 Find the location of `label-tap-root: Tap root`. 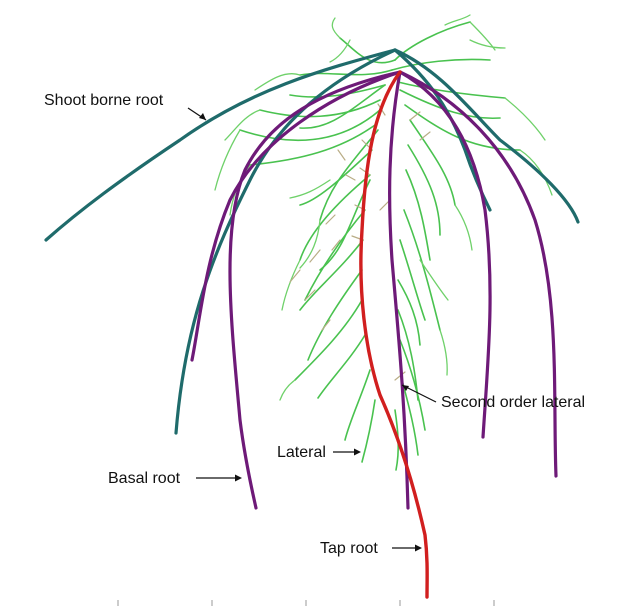

label-tap-root: Tap root is located at coordinates (371, 548).